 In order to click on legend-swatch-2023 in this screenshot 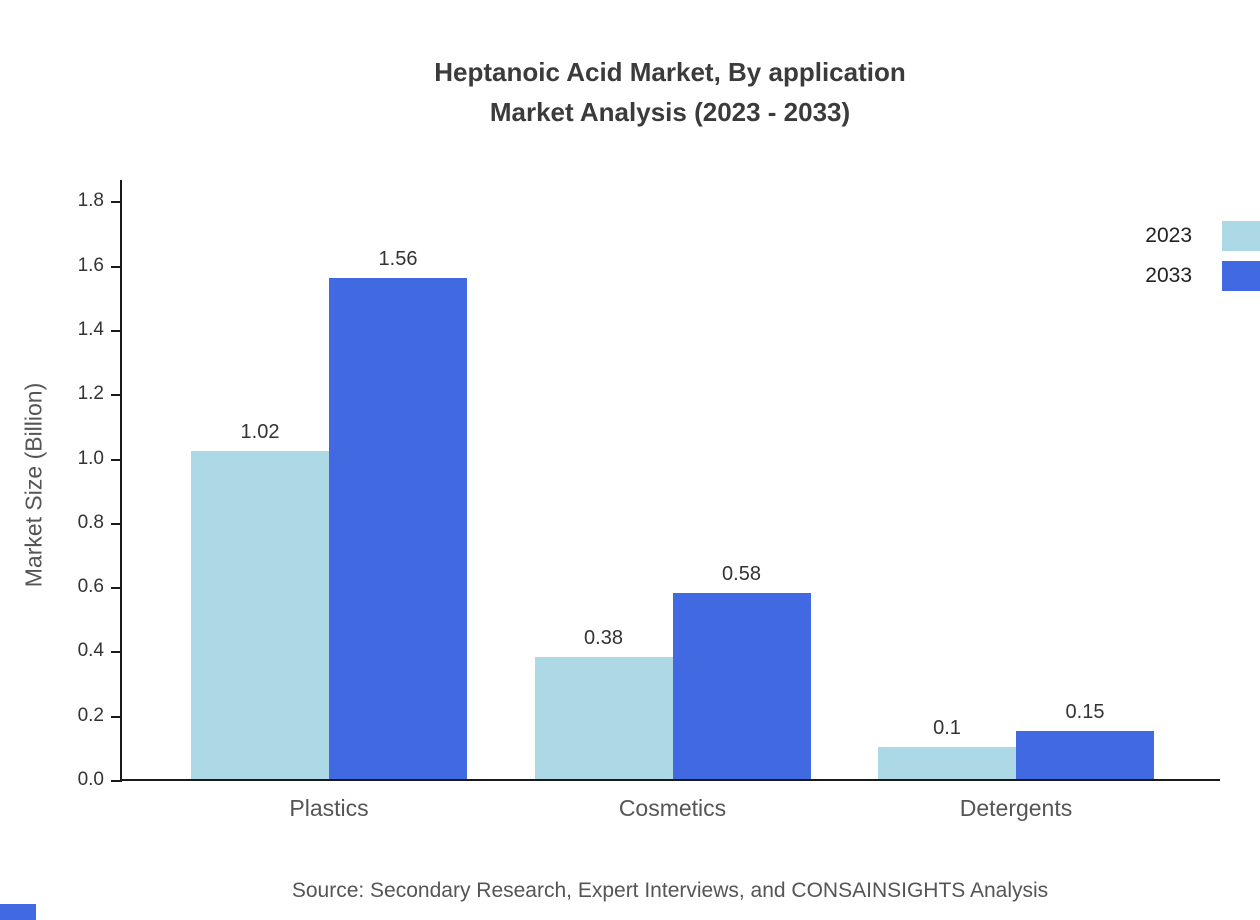, I will do `click(1241, 236)`.